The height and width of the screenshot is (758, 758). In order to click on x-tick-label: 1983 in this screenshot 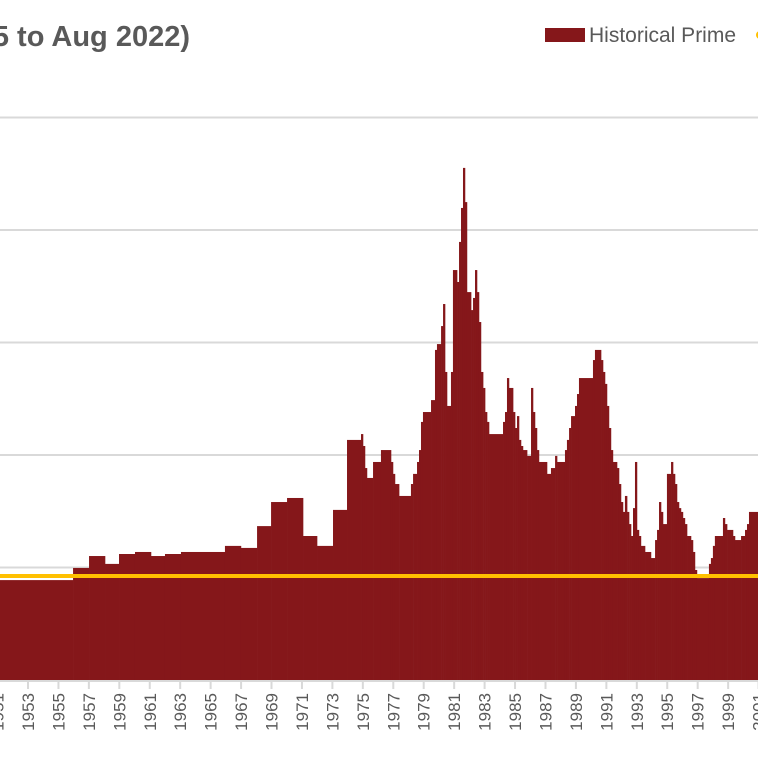, I will do `click(485, 712)`.